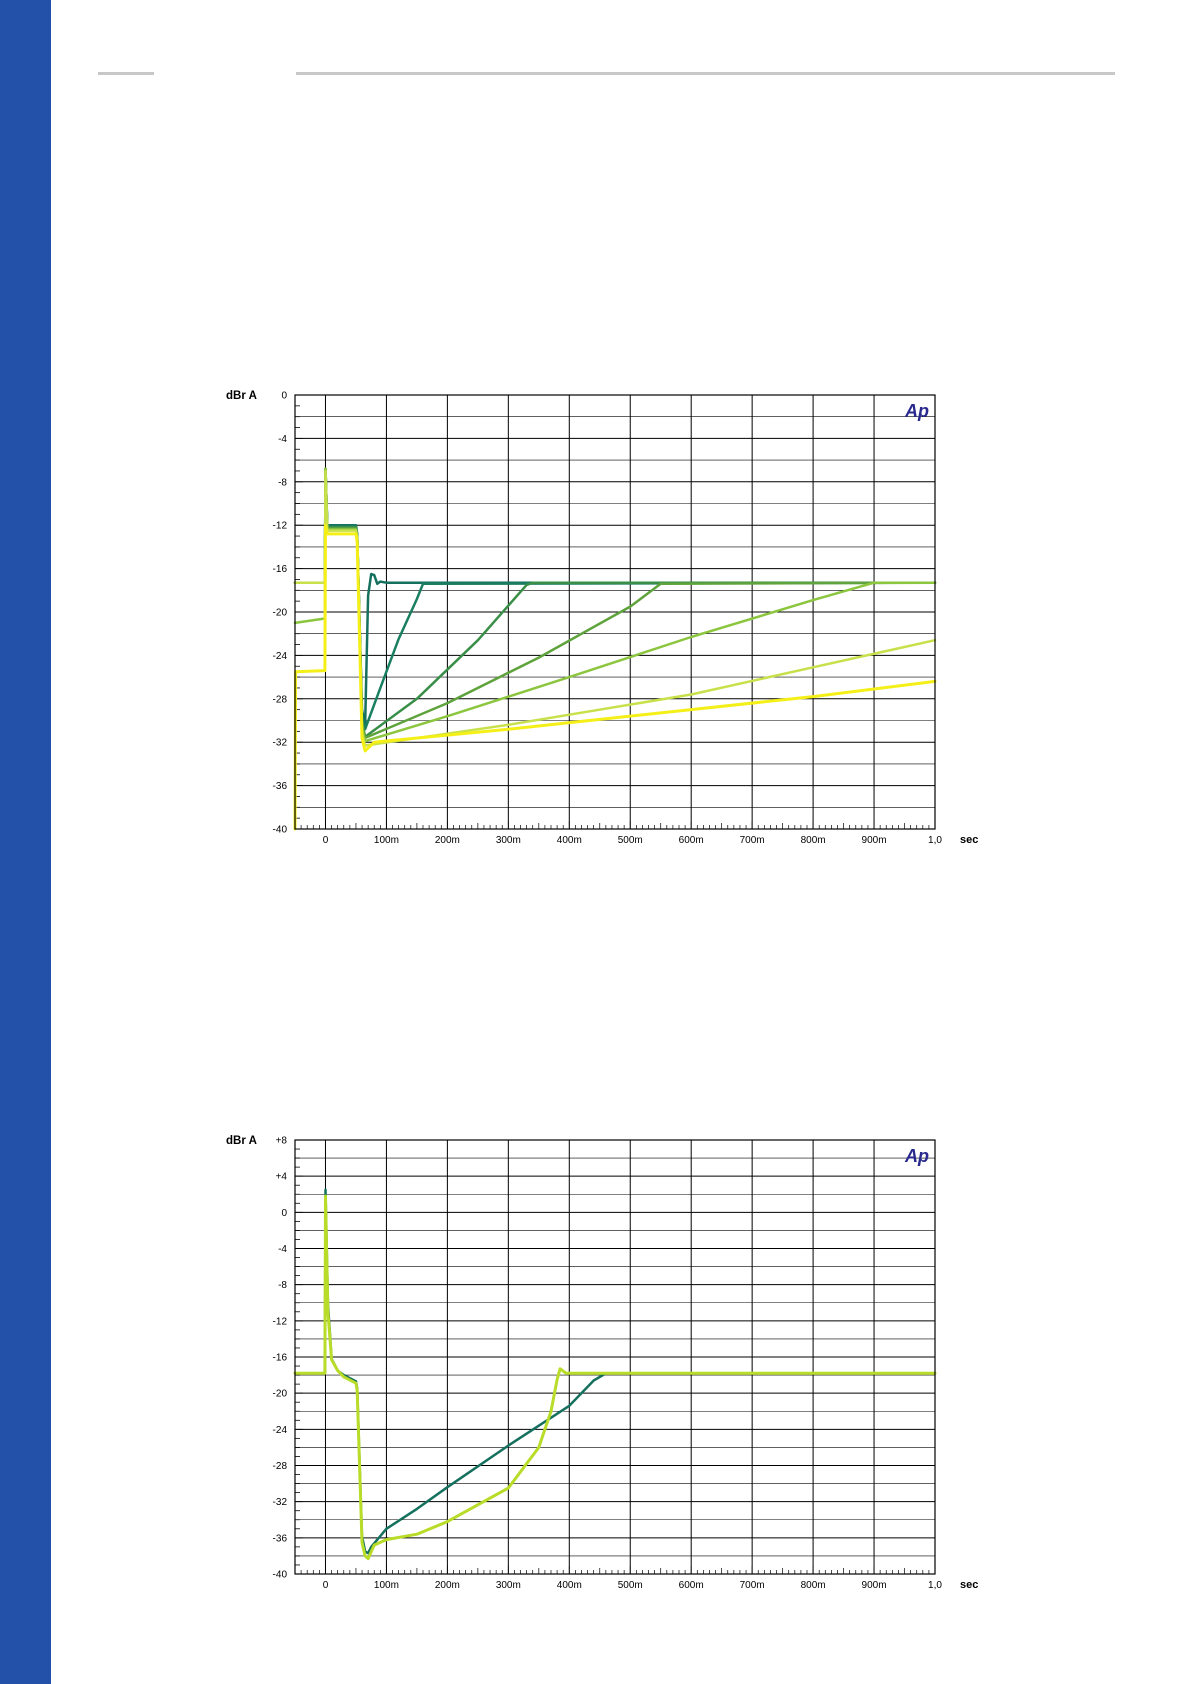 The image size is (1191, 1684). What do you see at coordinates (126, 73) in the screenshot?
I see `header-rule-left` at bounding box center [126, 73].